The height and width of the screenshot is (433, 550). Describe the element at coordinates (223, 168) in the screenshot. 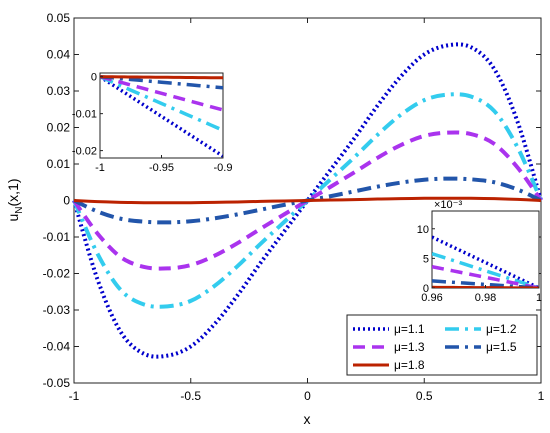

I see `inset-x-tick-label: -0.9` at that location.